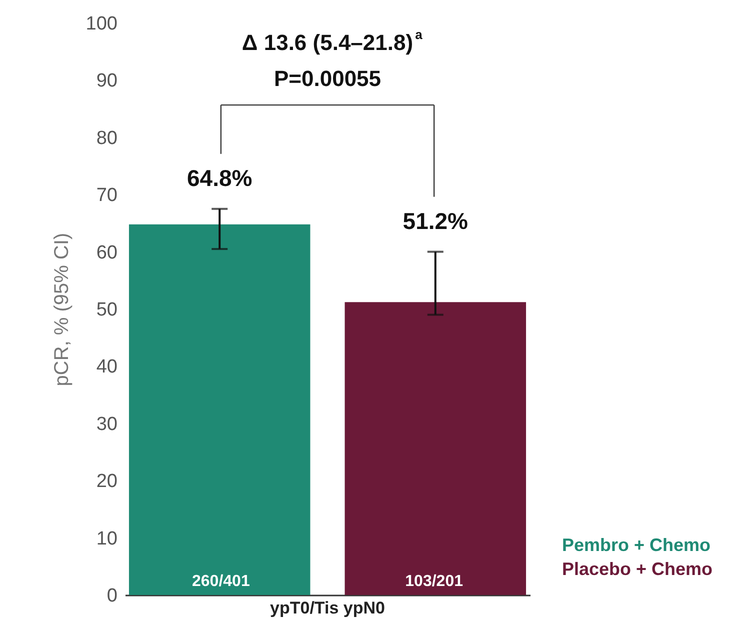 The height and width of the screenshot is (630, 741). I want to click on y-tick-label: 40, so click(107, 367).